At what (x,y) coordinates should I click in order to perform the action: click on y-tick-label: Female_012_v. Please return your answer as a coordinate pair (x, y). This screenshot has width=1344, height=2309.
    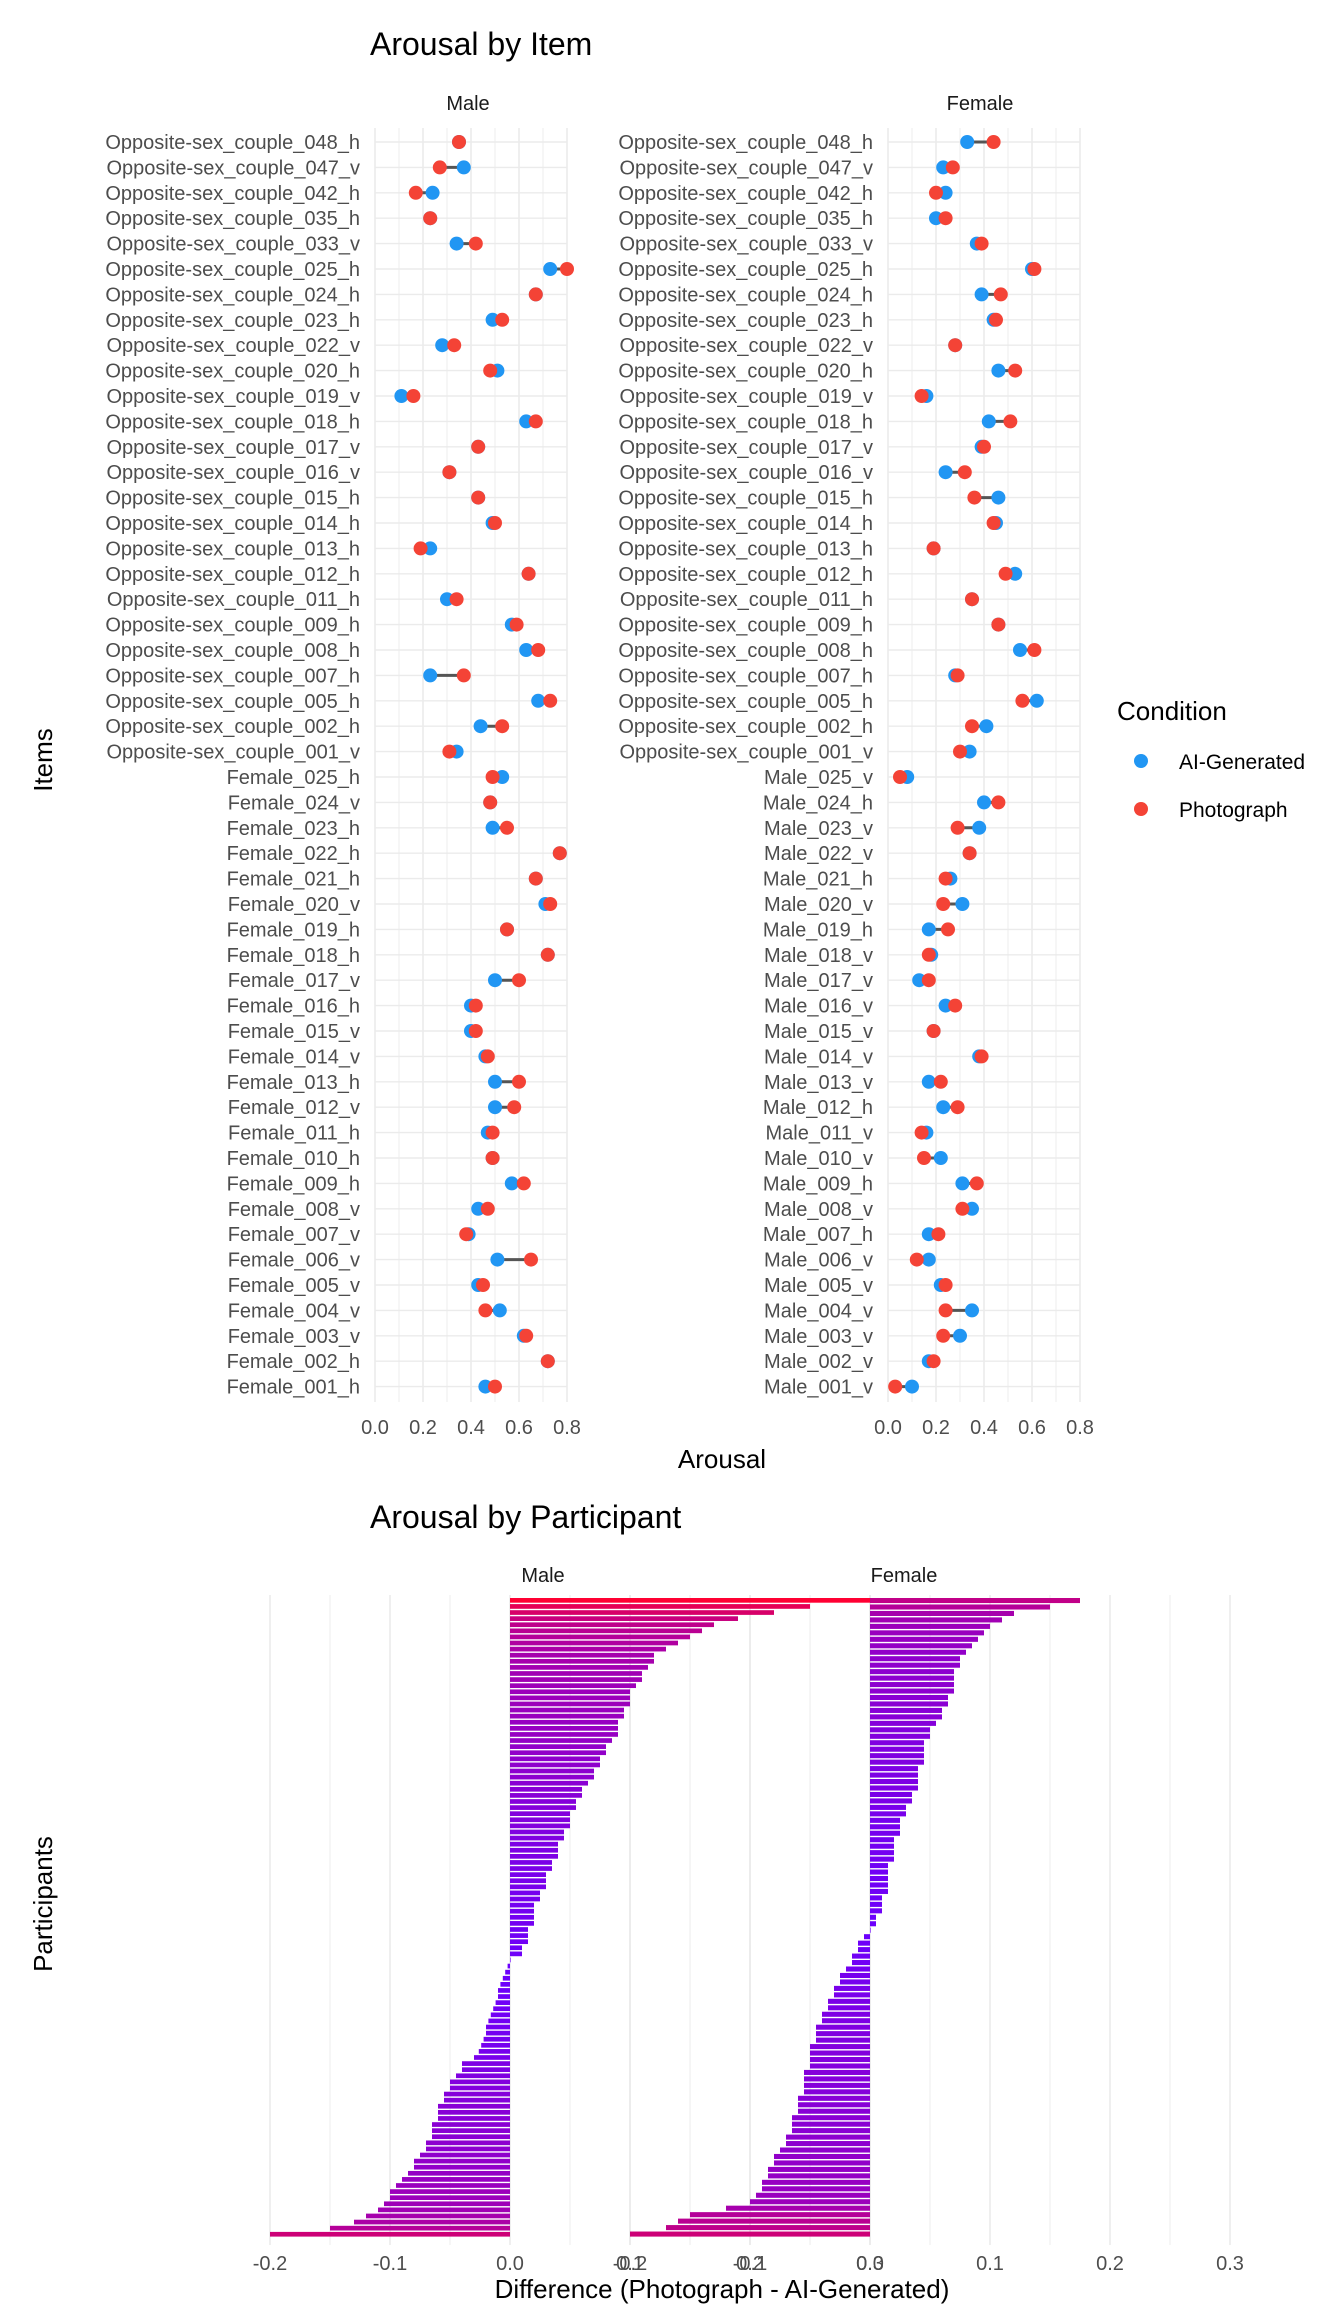
    Looking at the image, I should click on (294, 1108).